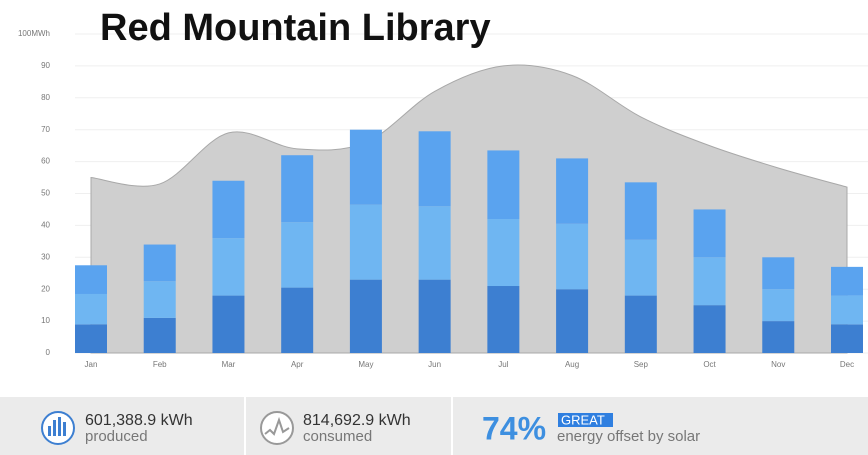 The width and height of the screenshot is (868, 455). Describe the element at coordinates (434, 364) in the screenshot. I see `x-tick-label: Jun` at that location.